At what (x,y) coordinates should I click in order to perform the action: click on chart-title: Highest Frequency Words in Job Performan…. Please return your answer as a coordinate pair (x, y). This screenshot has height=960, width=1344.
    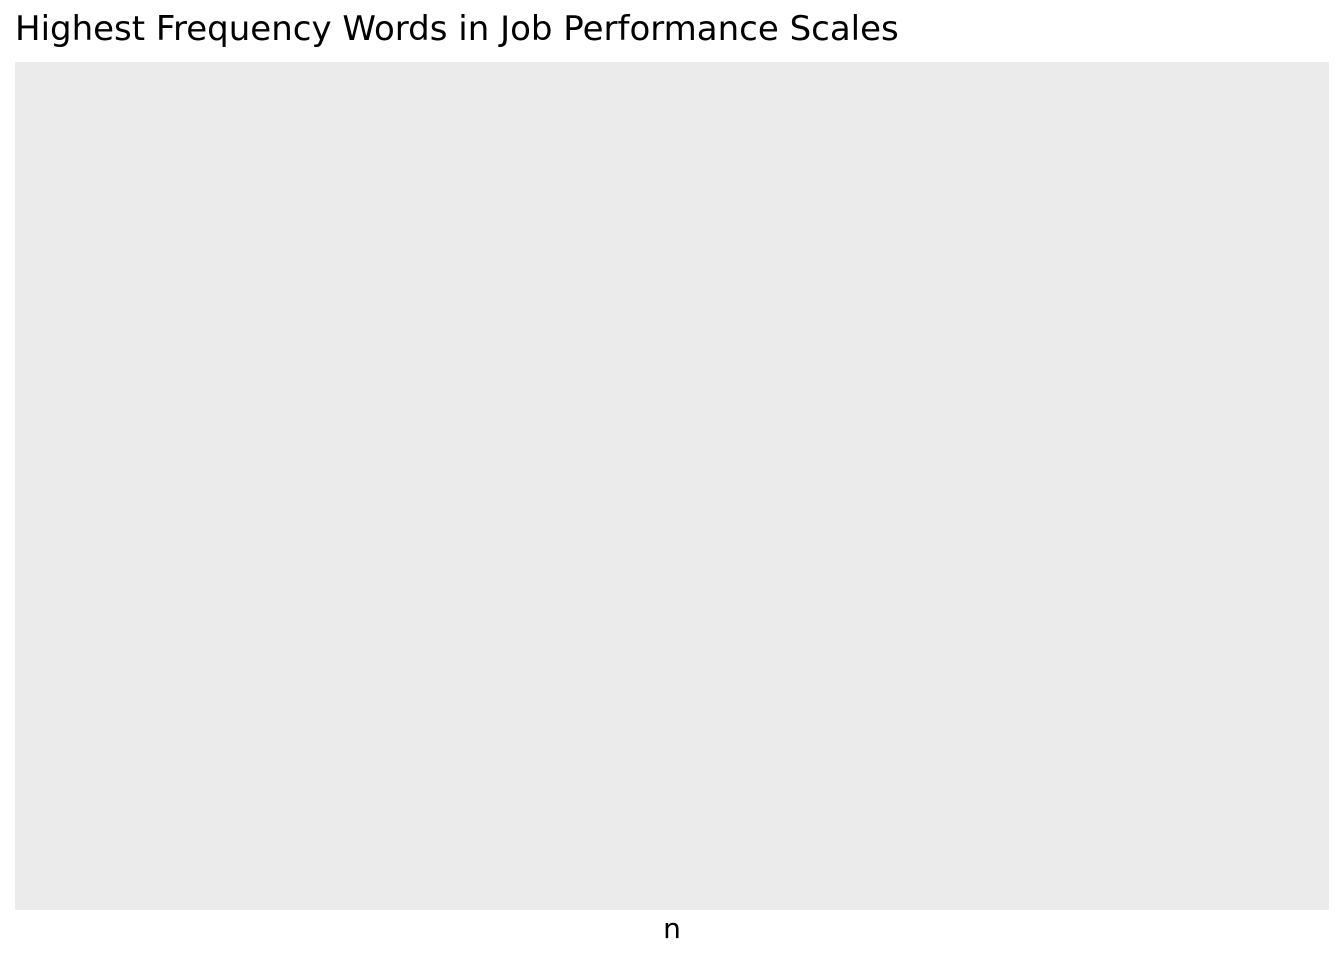
    Looking at the image, I should click on (457, 29).